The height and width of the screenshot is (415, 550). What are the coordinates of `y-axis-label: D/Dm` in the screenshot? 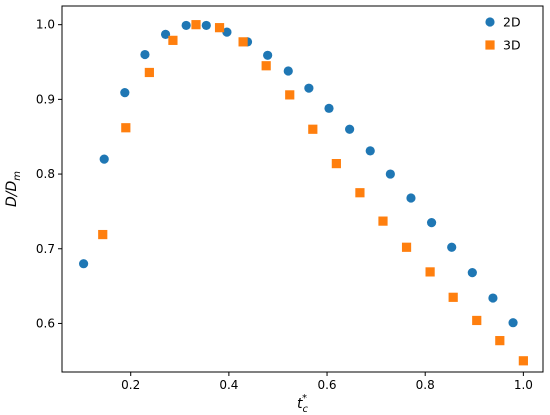 It's located at (13, 189).